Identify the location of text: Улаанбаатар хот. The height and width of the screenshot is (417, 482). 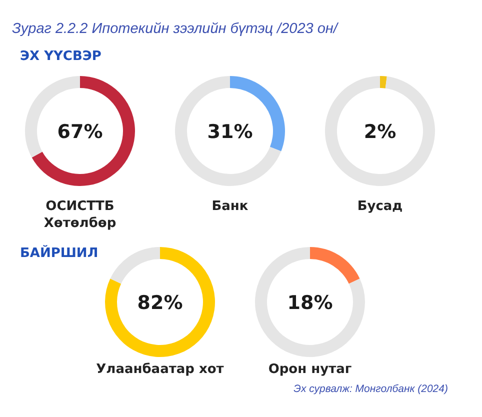
(160, 369).